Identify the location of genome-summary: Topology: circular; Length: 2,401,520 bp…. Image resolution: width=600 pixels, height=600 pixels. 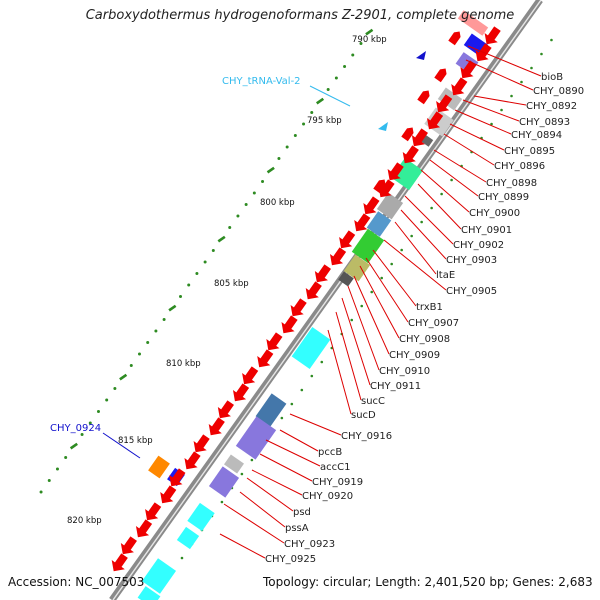
(428, 582).